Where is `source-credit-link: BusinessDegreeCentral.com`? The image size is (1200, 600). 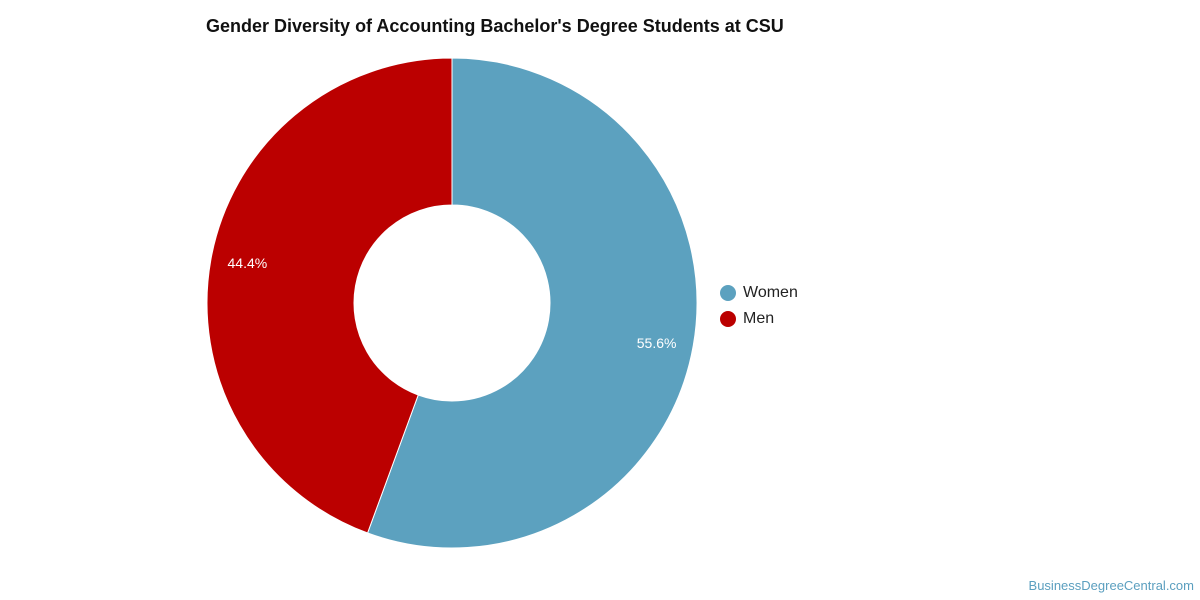
source-credit-link: BusinessDegreeCentral.com is located at coordinates (1111, 585).